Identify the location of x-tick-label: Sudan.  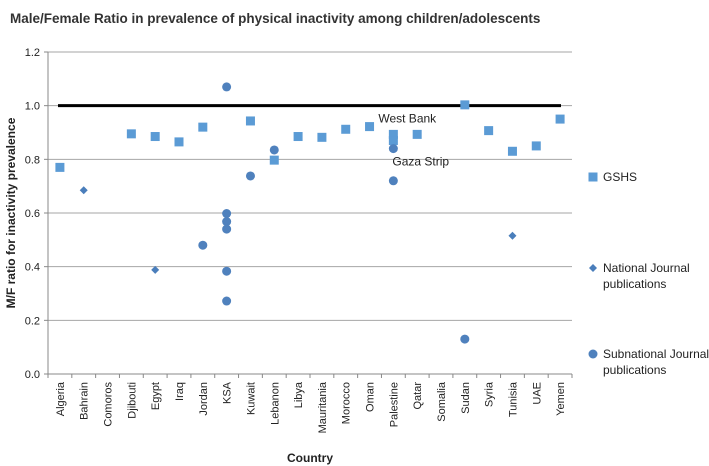
(466, 398).